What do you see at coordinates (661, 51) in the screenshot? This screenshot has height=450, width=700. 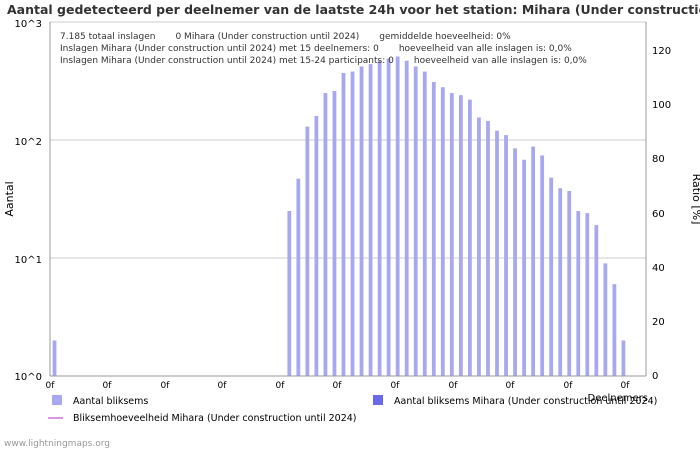 I see `y2-tick-label: 120` at bounding box center [661, 51].